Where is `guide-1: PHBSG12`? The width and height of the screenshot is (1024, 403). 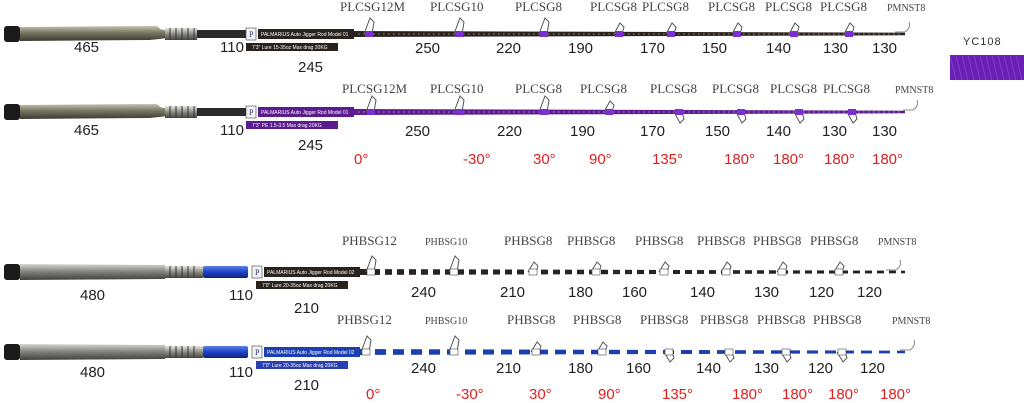 guide-1: PHBSG12 is located at coordinates (369, 254).